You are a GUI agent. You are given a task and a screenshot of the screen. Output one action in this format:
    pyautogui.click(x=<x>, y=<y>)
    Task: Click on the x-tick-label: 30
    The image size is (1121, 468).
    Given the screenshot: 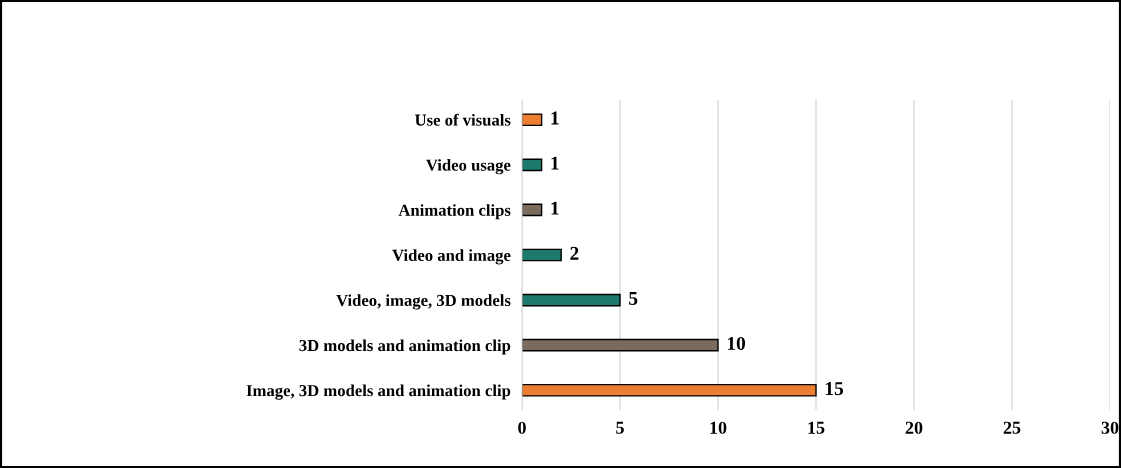 What is the action you would take?
    pyautogui.click(x=1110, y=427)
    